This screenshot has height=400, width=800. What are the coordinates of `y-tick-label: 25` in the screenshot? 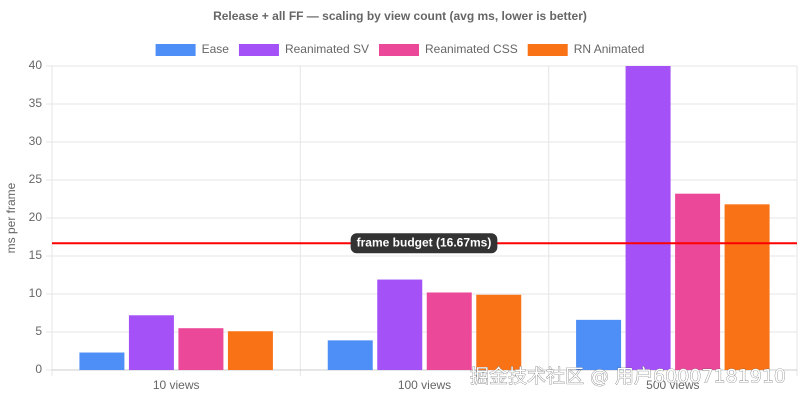 It's located at (36, 179).